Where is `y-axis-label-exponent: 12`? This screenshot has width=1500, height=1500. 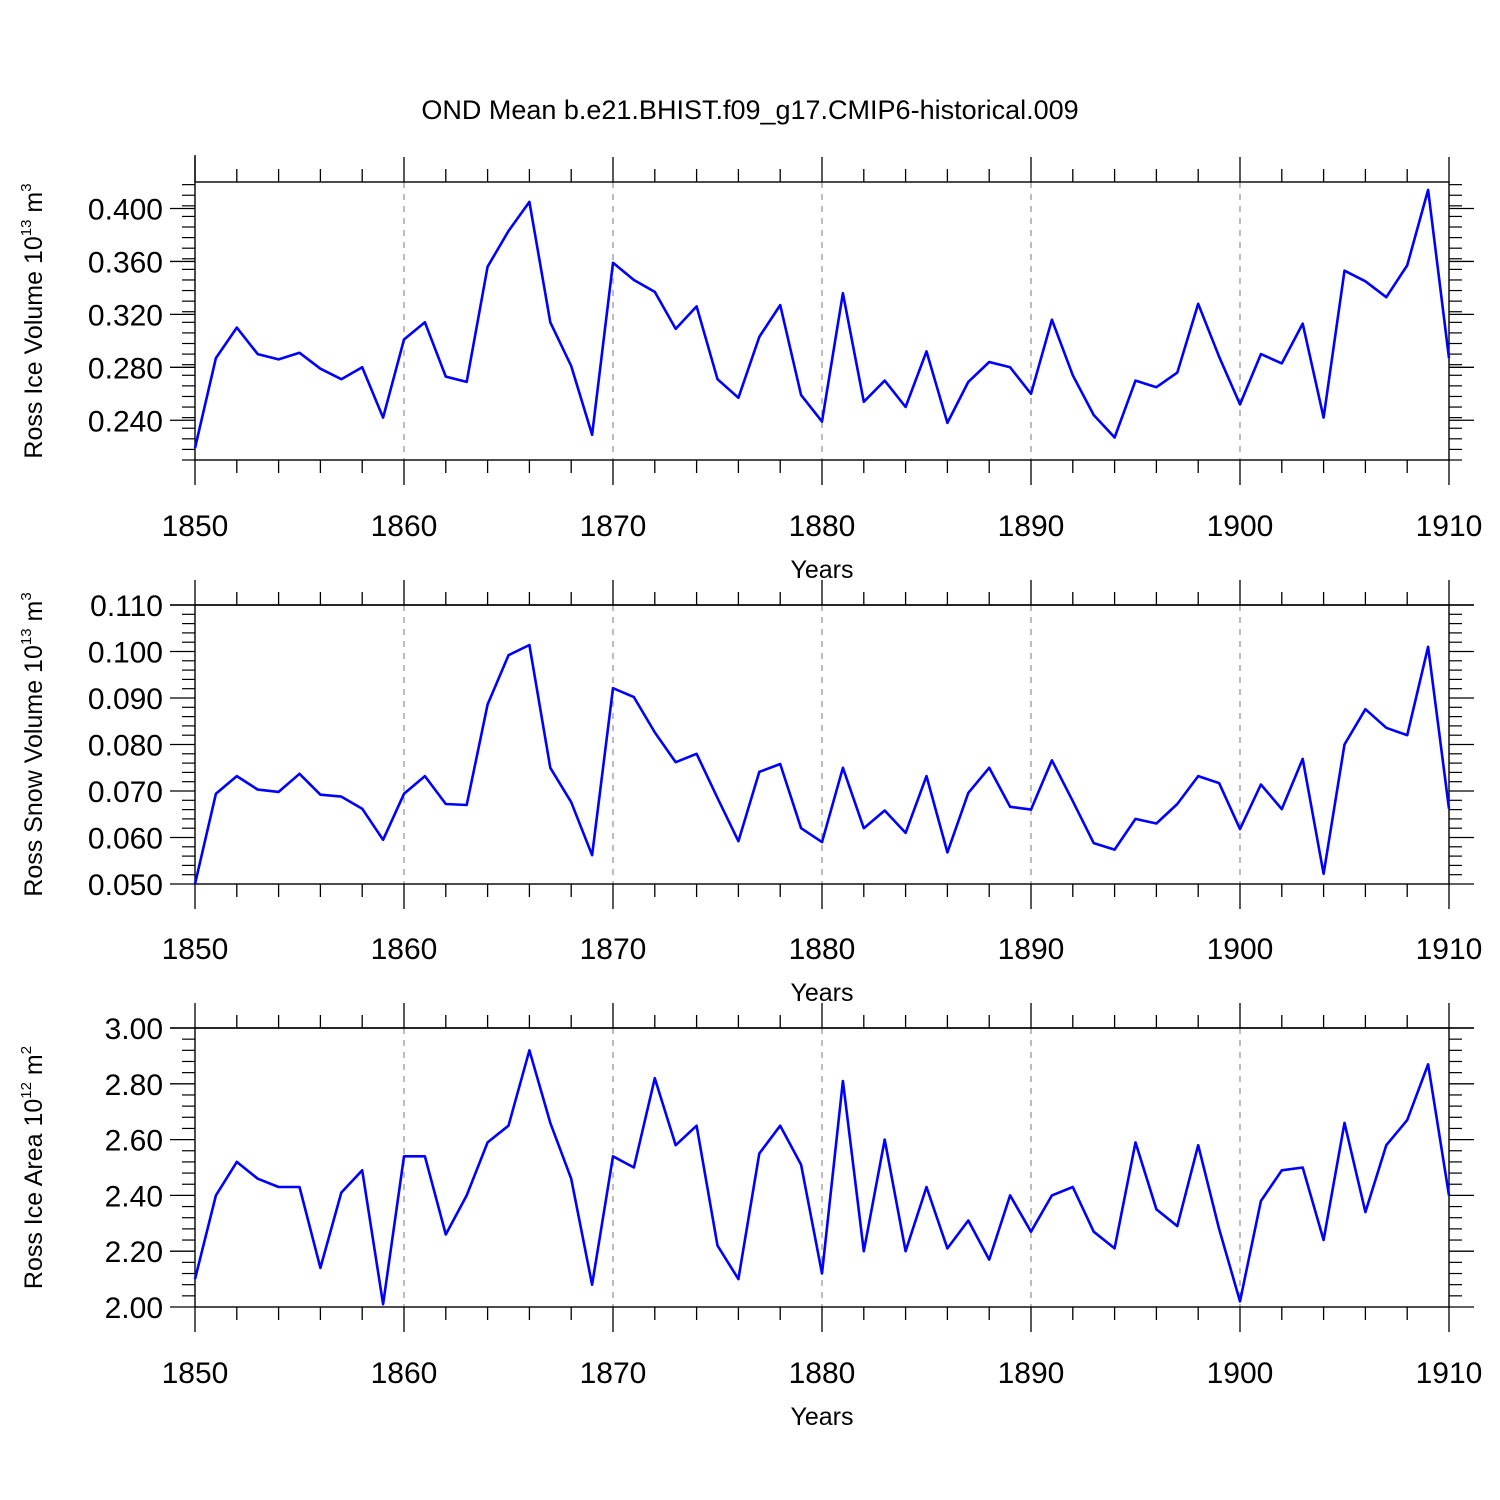 y-axis-label-exponent: 12 is located at coordinates (26, 1090).